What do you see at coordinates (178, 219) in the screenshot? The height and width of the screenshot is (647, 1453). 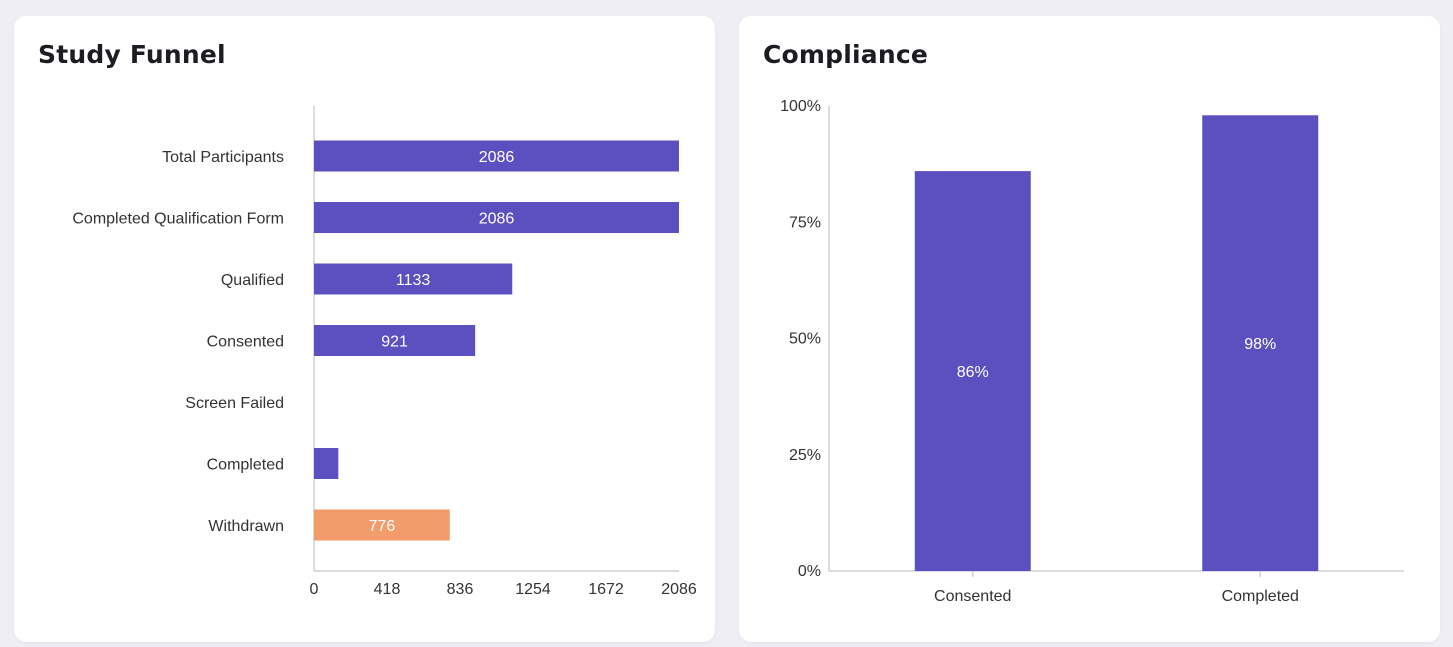 I see `funnel-category-label: Completed Qualification Form` at bounding box center [178, 219].